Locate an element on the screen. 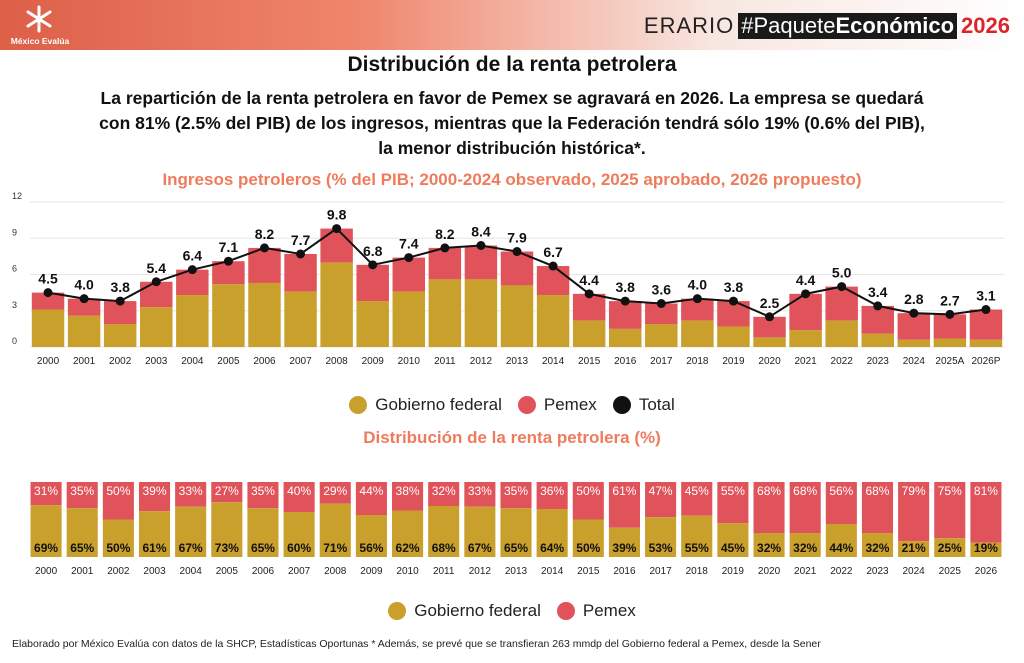  pemex-pct-label: 61% is located at coordinates (624, 491).